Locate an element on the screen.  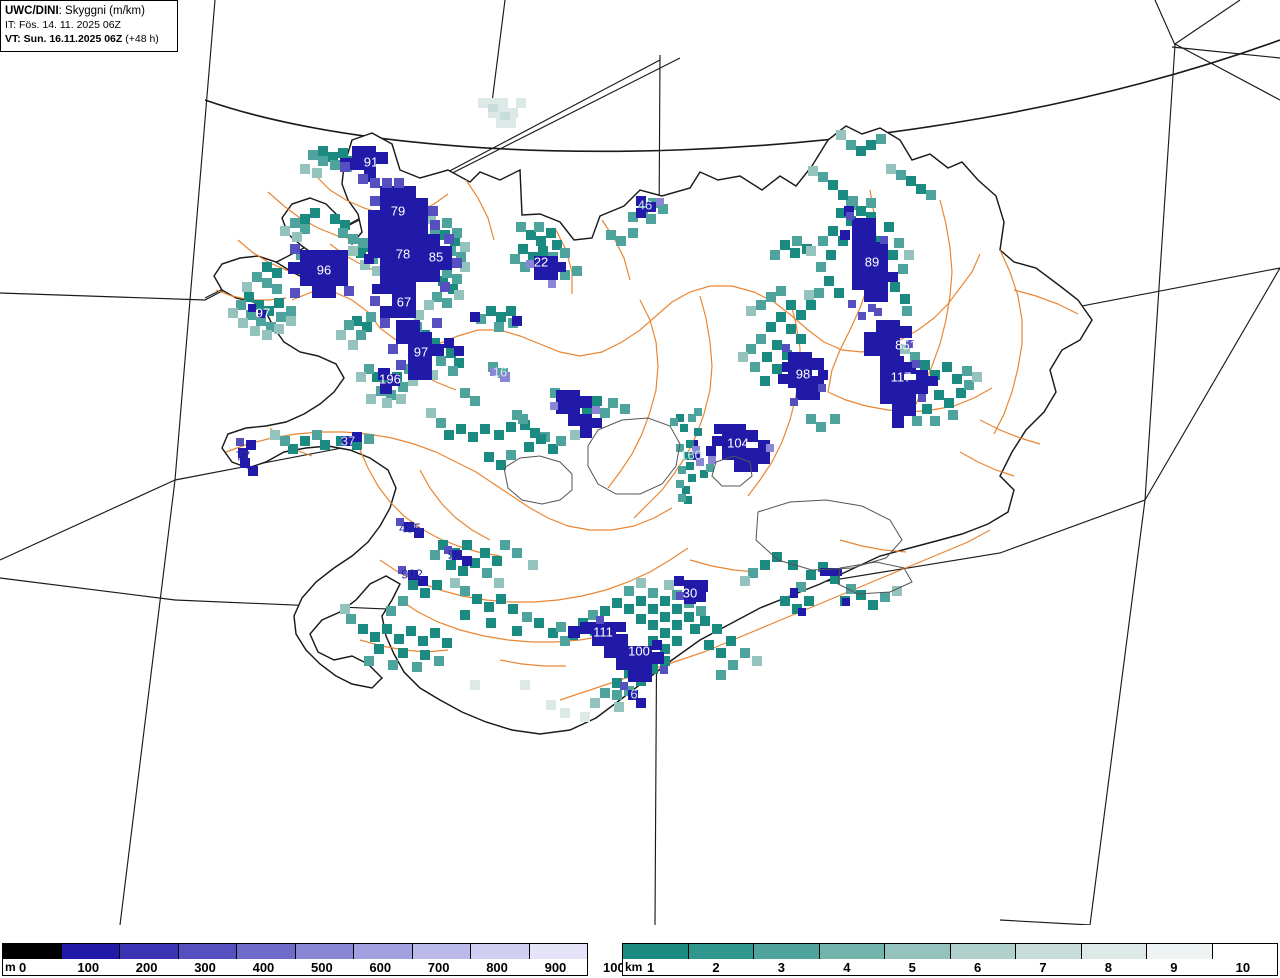
grid-value-label: 46 is located at coordinates (645, 205).